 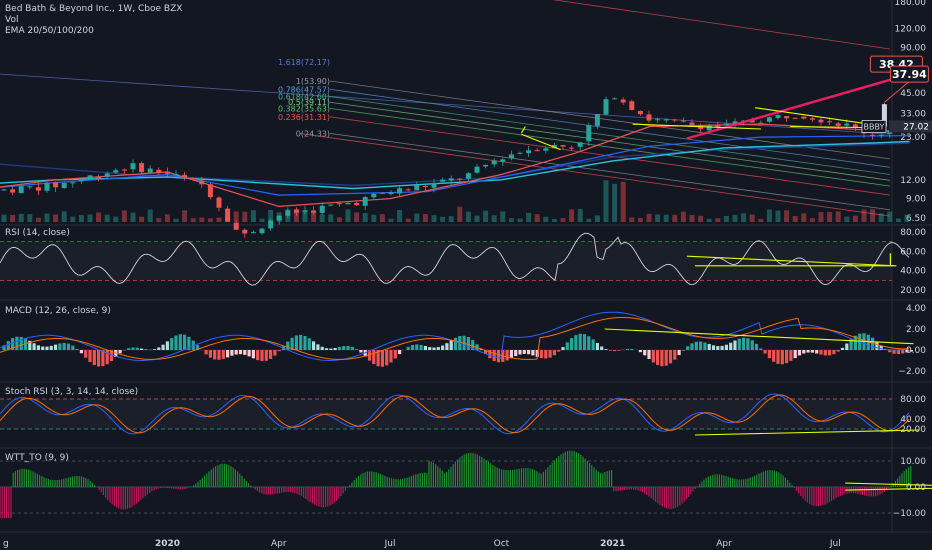 I want to click on fib-line, so click(x=721, y=25).